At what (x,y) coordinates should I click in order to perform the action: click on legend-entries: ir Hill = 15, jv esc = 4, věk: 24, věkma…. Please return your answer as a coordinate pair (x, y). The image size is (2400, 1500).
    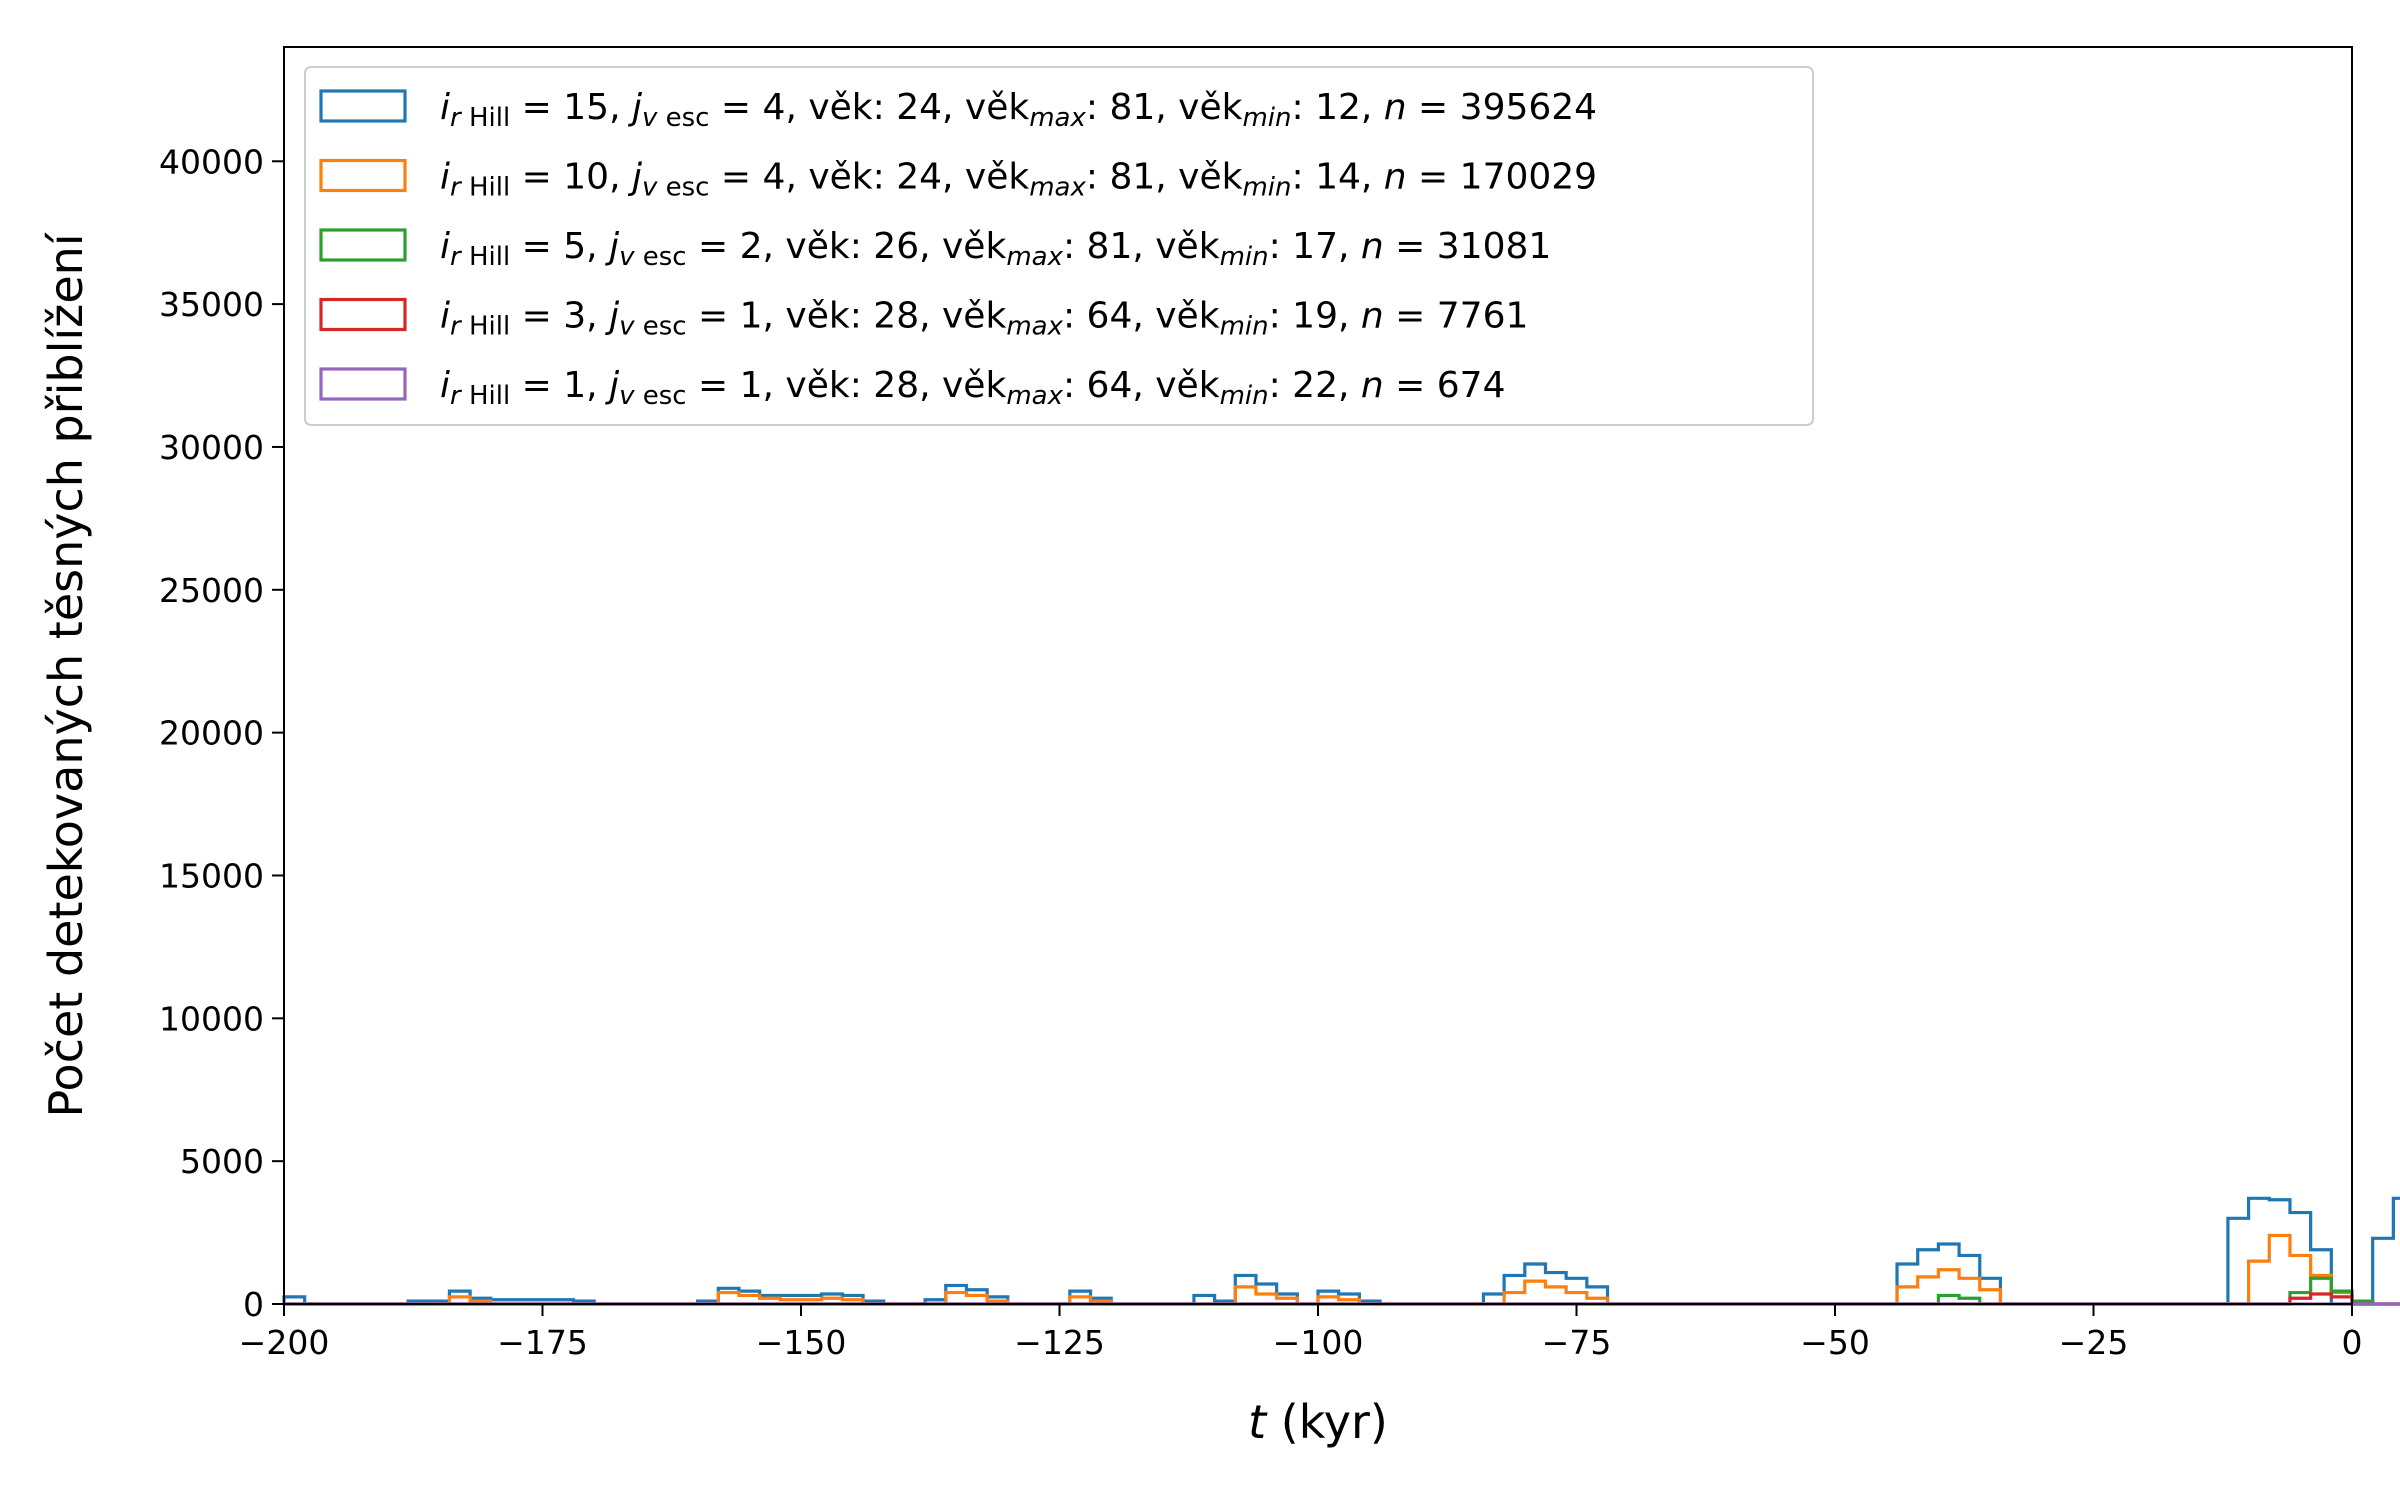
    Looking at the image, I should click on (958, 249).